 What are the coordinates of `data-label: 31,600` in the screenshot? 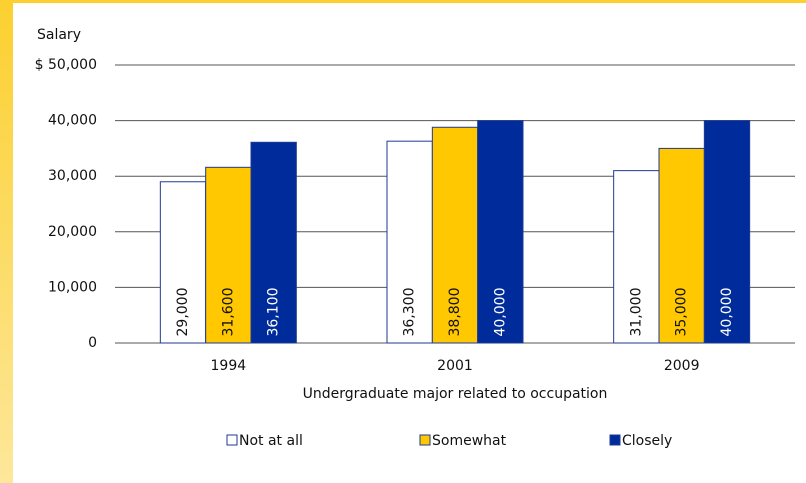 It's located at (228, 312).